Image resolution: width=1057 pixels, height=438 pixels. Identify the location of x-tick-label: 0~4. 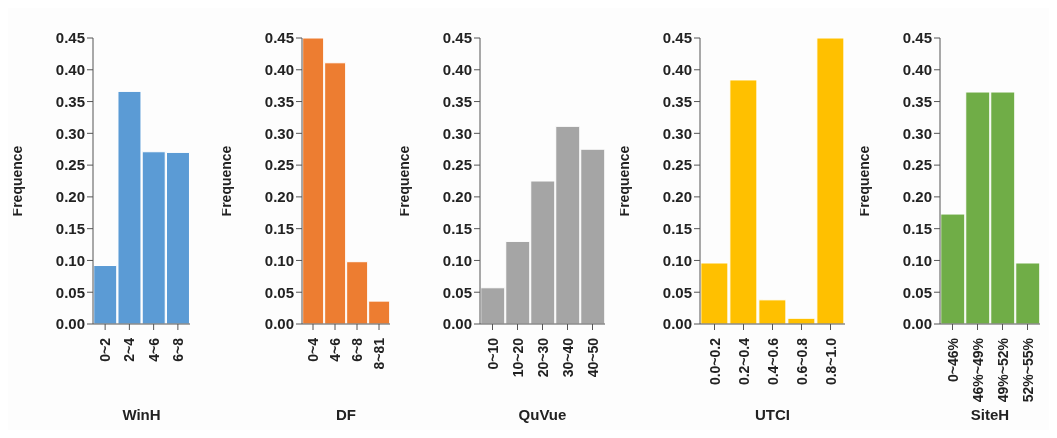
(313, 349).